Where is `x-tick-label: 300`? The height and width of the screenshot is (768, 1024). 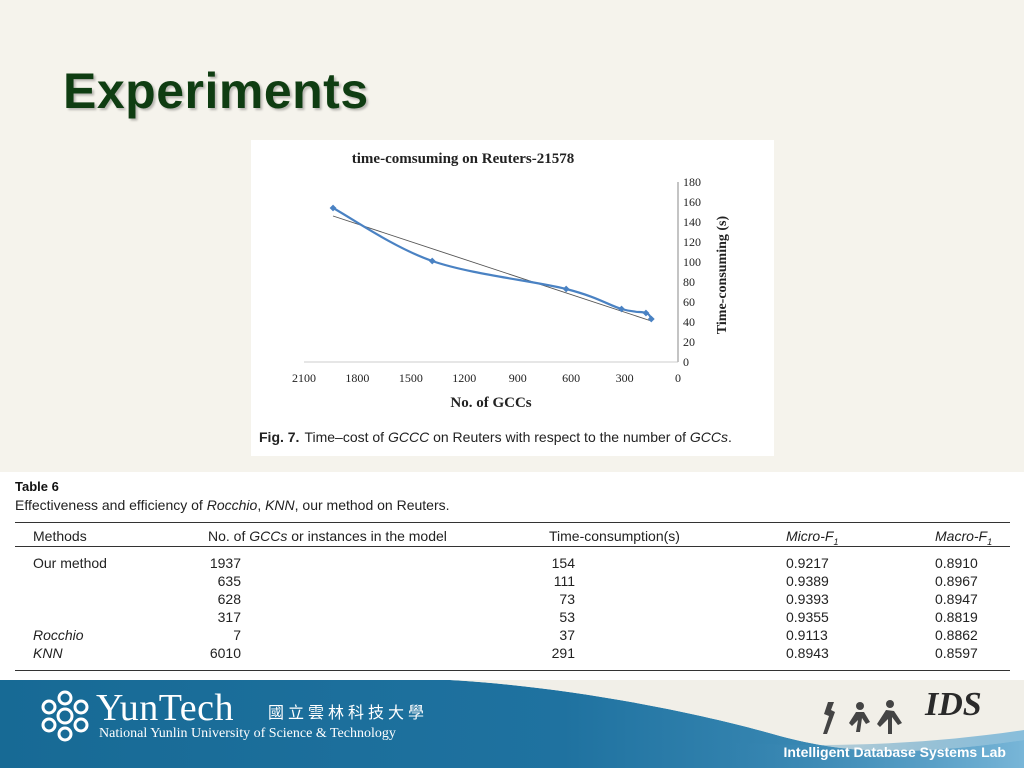
x-tick-label: 300 is located at coordinates (625, 378).